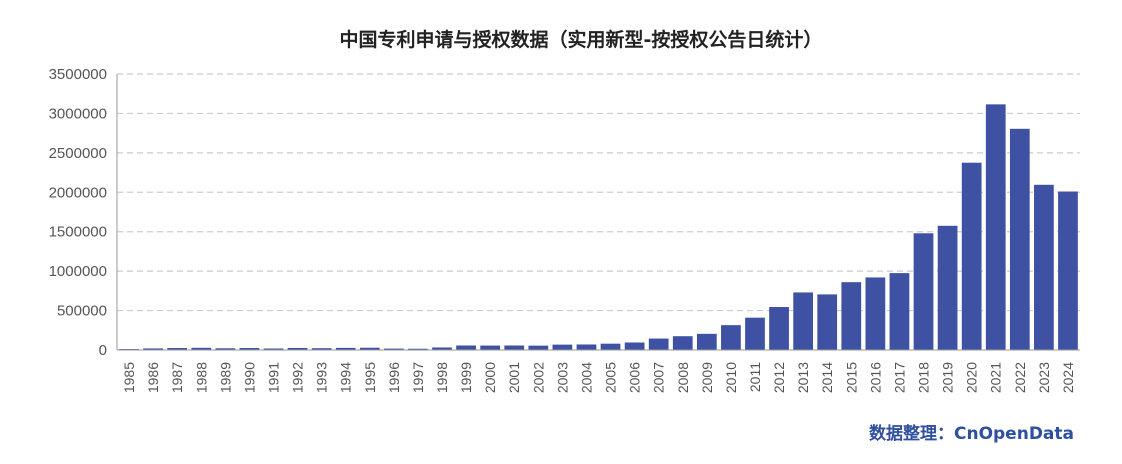 This screenshot has width=1122, height=464. Describe the element at coordinates (755, 377) in the screenshot. I see `x-tick-label: 2011` at that location.